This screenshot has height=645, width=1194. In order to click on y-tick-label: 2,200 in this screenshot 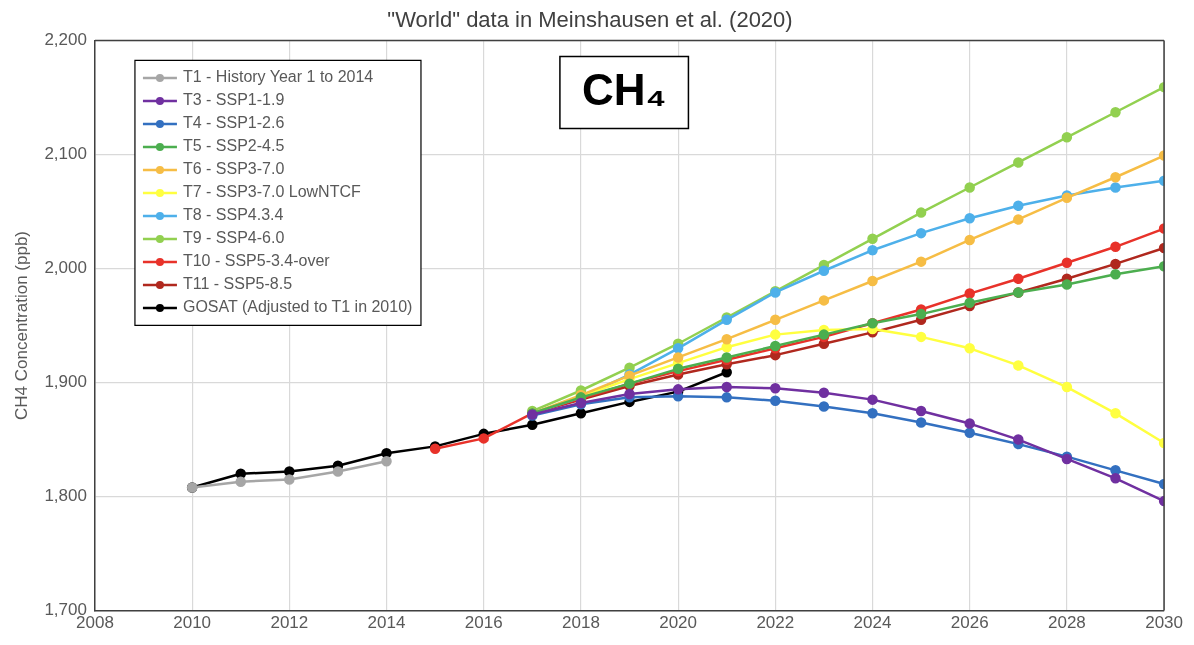, I will do `click(65, 40)`.